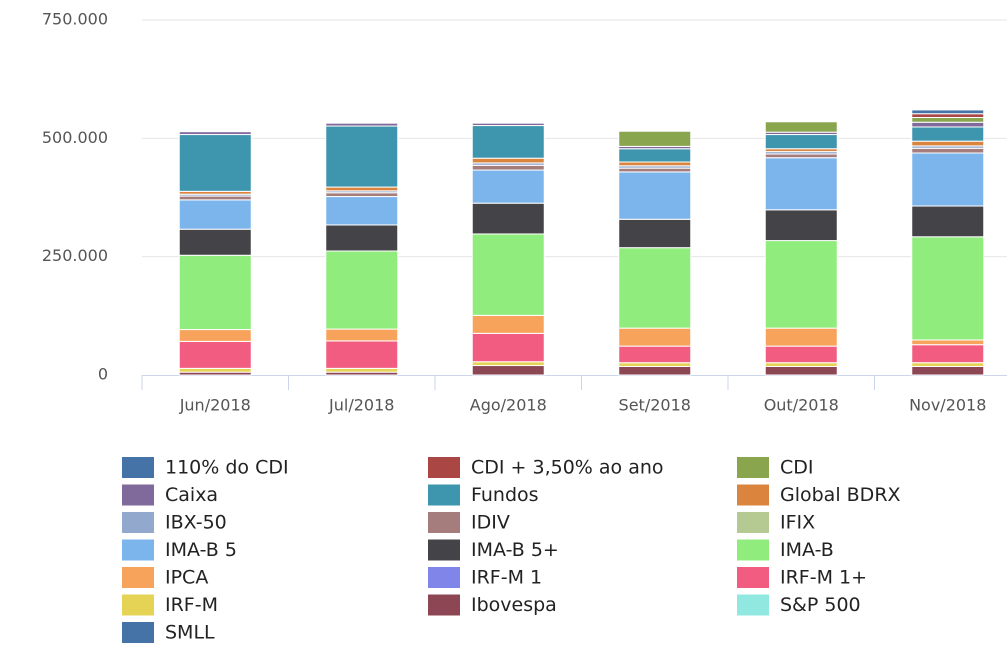 The width and height of the screenshot is (1007, 650). Describe the element at coordinates (514, 605) in the screenshot. I see `legend-label: Ibovespa` at that location.